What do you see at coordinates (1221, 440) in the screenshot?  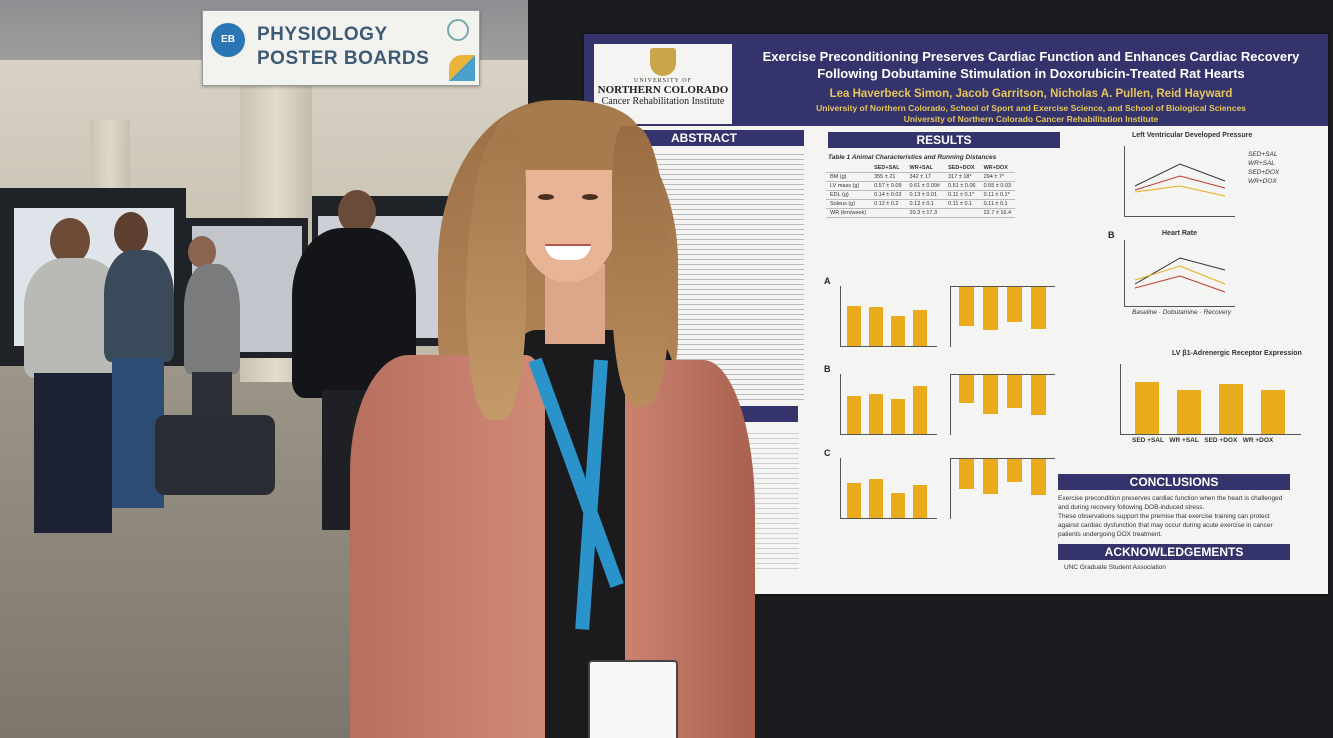 I see `cat-sed-dox: SED +DOX` at bounding box center [1221, 440].